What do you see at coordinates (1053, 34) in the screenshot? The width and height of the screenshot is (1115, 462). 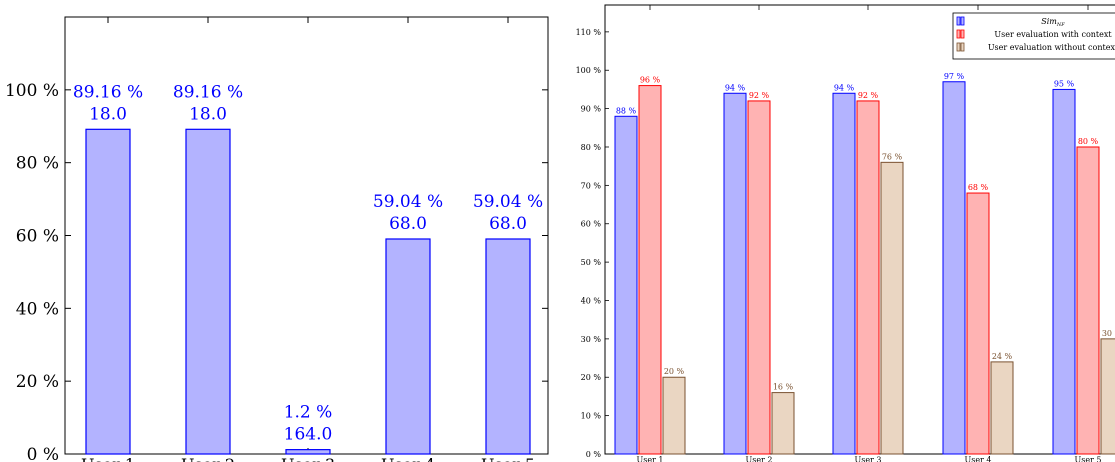 I see `legend-label: User evaluation with context` at bounding box center [1053, 34].